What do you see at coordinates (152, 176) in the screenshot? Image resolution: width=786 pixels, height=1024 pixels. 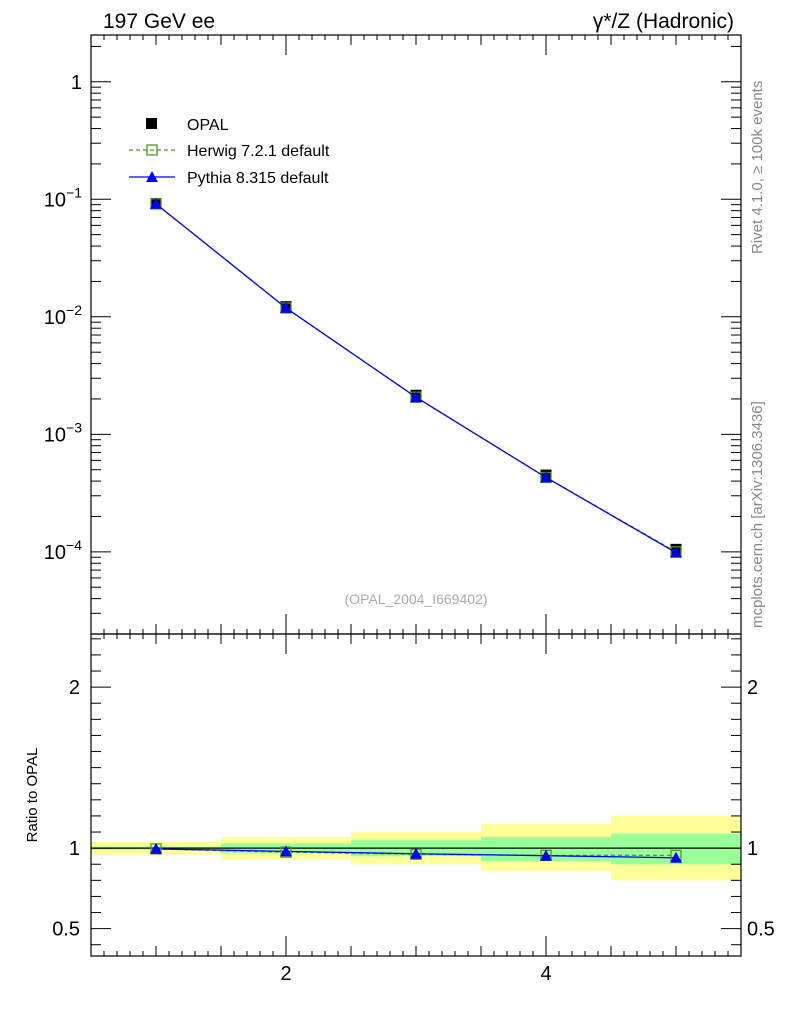 I see `legend-pythia-marker` at bounding box center [152, 176].